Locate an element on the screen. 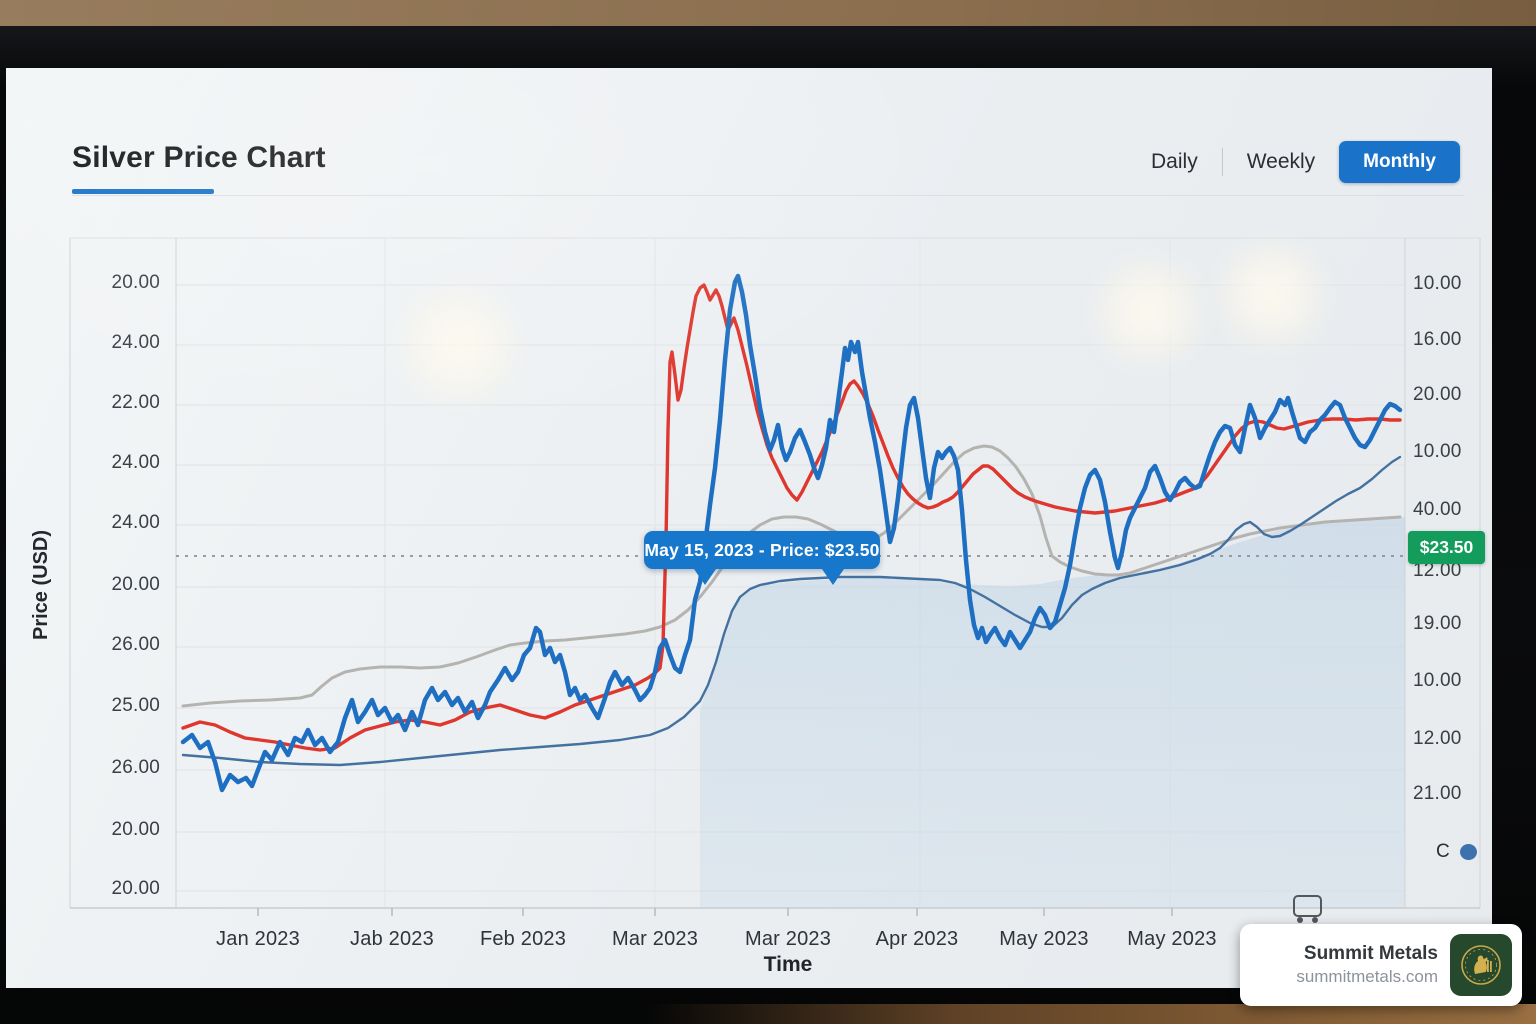 The width and height of the screenshot is (1536, 1024). chart-tooltip: May 15, 2023 - Price: $23.50 is located at coordinates (762, 558).